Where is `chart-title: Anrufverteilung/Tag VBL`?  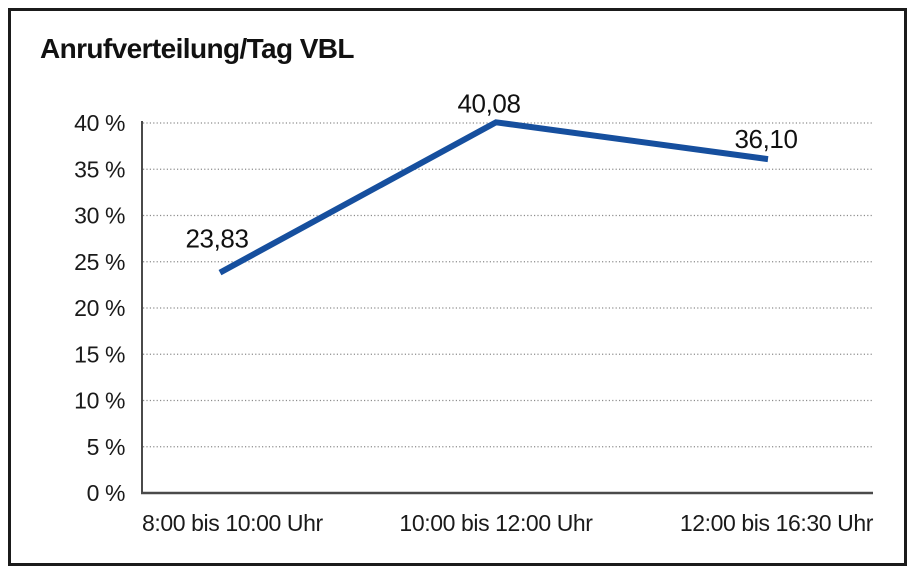 chart-title: Anrufverteilung/Tag VBL is located at coordinates (197, 48).